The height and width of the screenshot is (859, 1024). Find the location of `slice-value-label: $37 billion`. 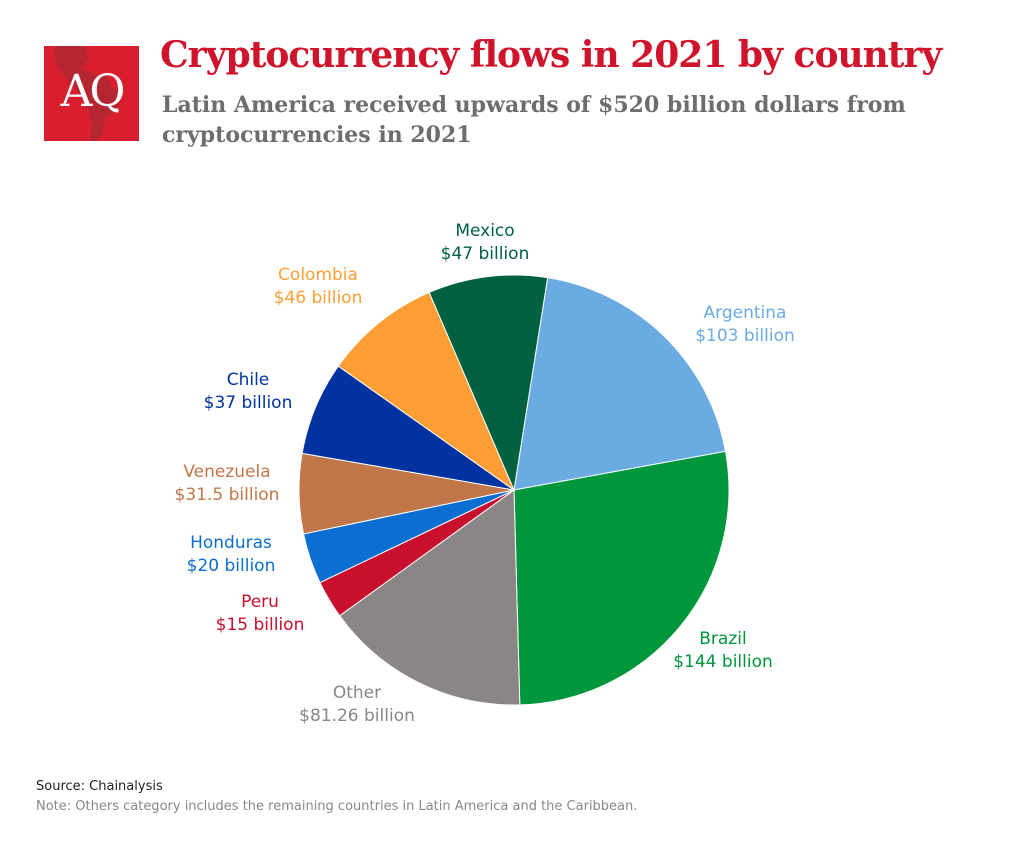

slice-value-label: $37 billion is located at coordinates (248, 403).